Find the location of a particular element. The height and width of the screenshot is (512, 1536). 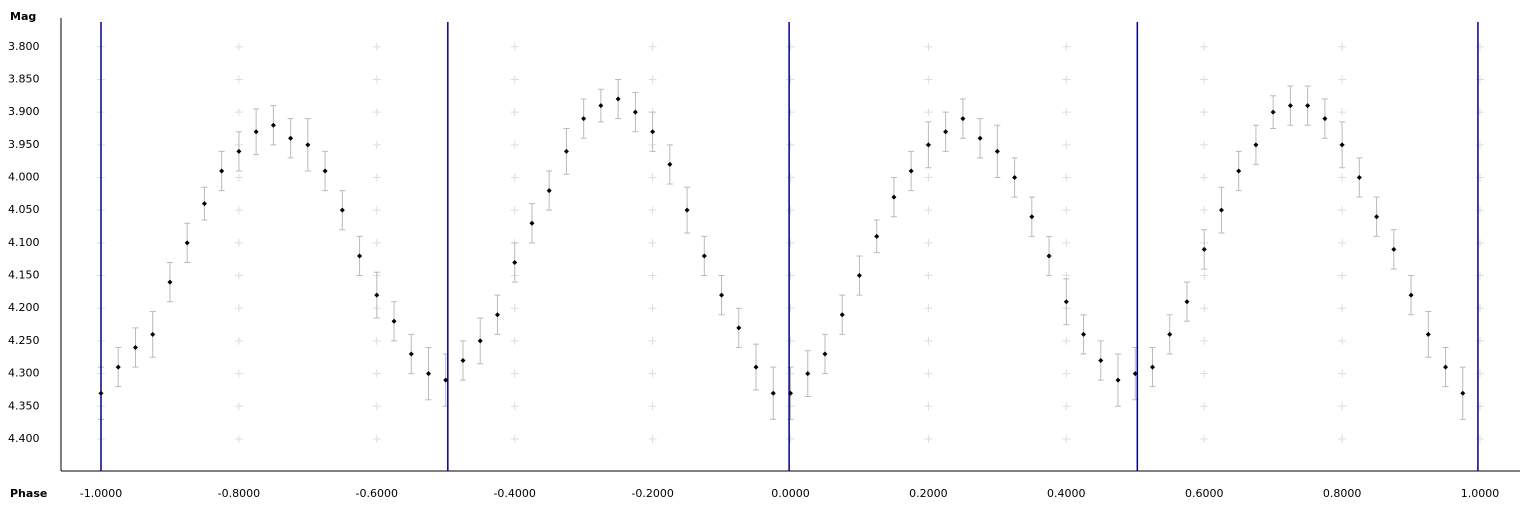

y-tick-label: 3.950 is located at coordinates (24, 144).